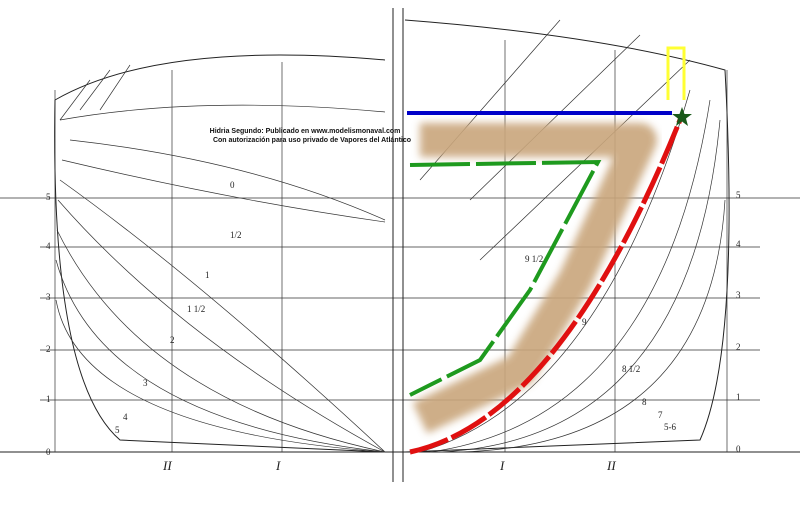 This screenshot has height=513, width=800. What do you see at coordinates (670, 427) in the screenshot?
I see `station-label: 5-6` at bounding box center [670, 427].